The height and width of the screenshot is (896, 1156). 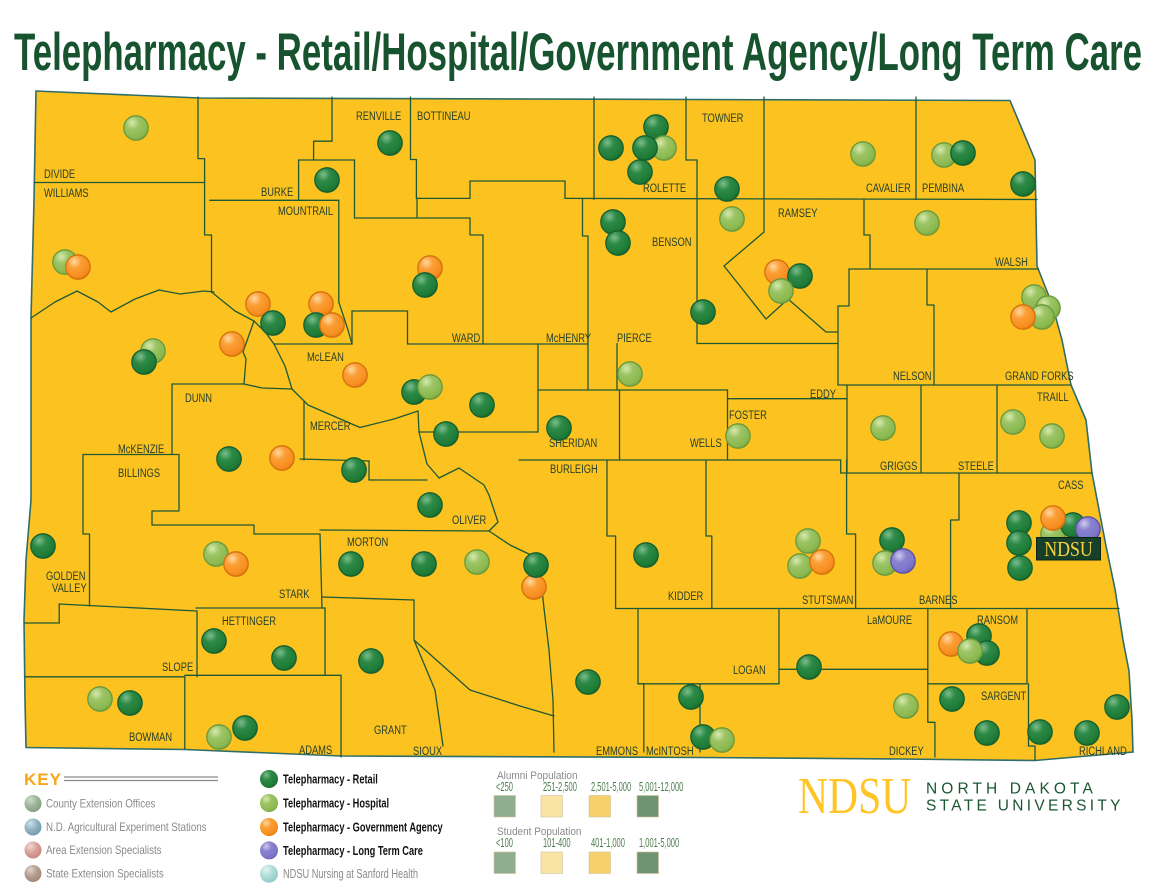 What do you see at coordinates (634, 338) in the screenshot?
I see `svg-text: PIERCE` at bounding box center [634, 338].